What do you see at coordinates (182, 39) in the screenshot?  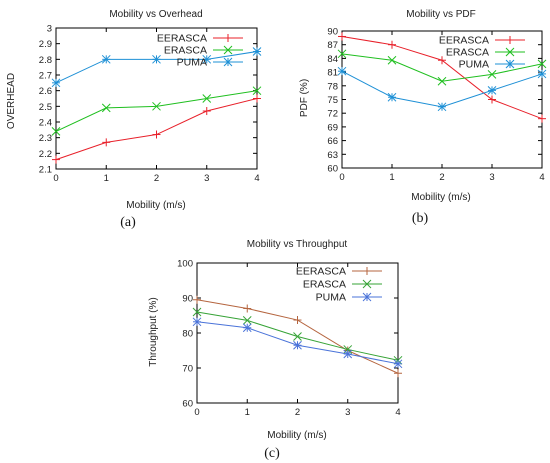 I see `chart-a-legend-label: EERASCA` at bounding box center [182, 39].